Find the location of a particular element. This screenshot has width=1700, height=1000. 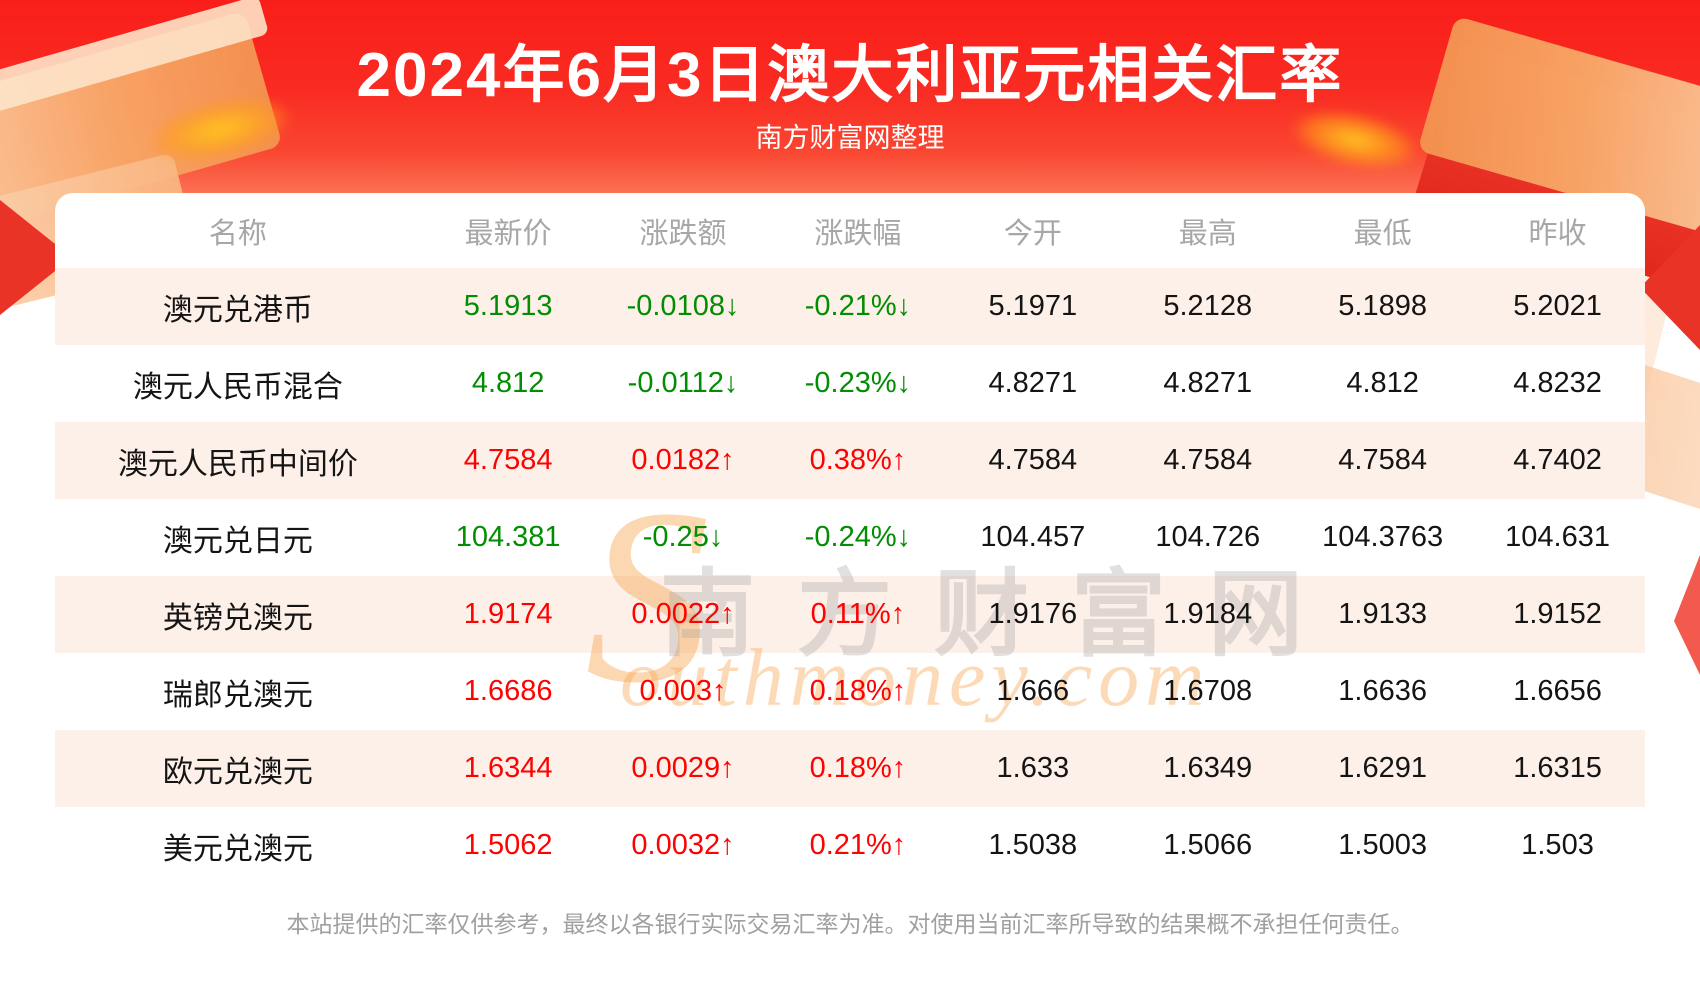

cell-prev: 1.6656 is located at coordinates (1557, 691).